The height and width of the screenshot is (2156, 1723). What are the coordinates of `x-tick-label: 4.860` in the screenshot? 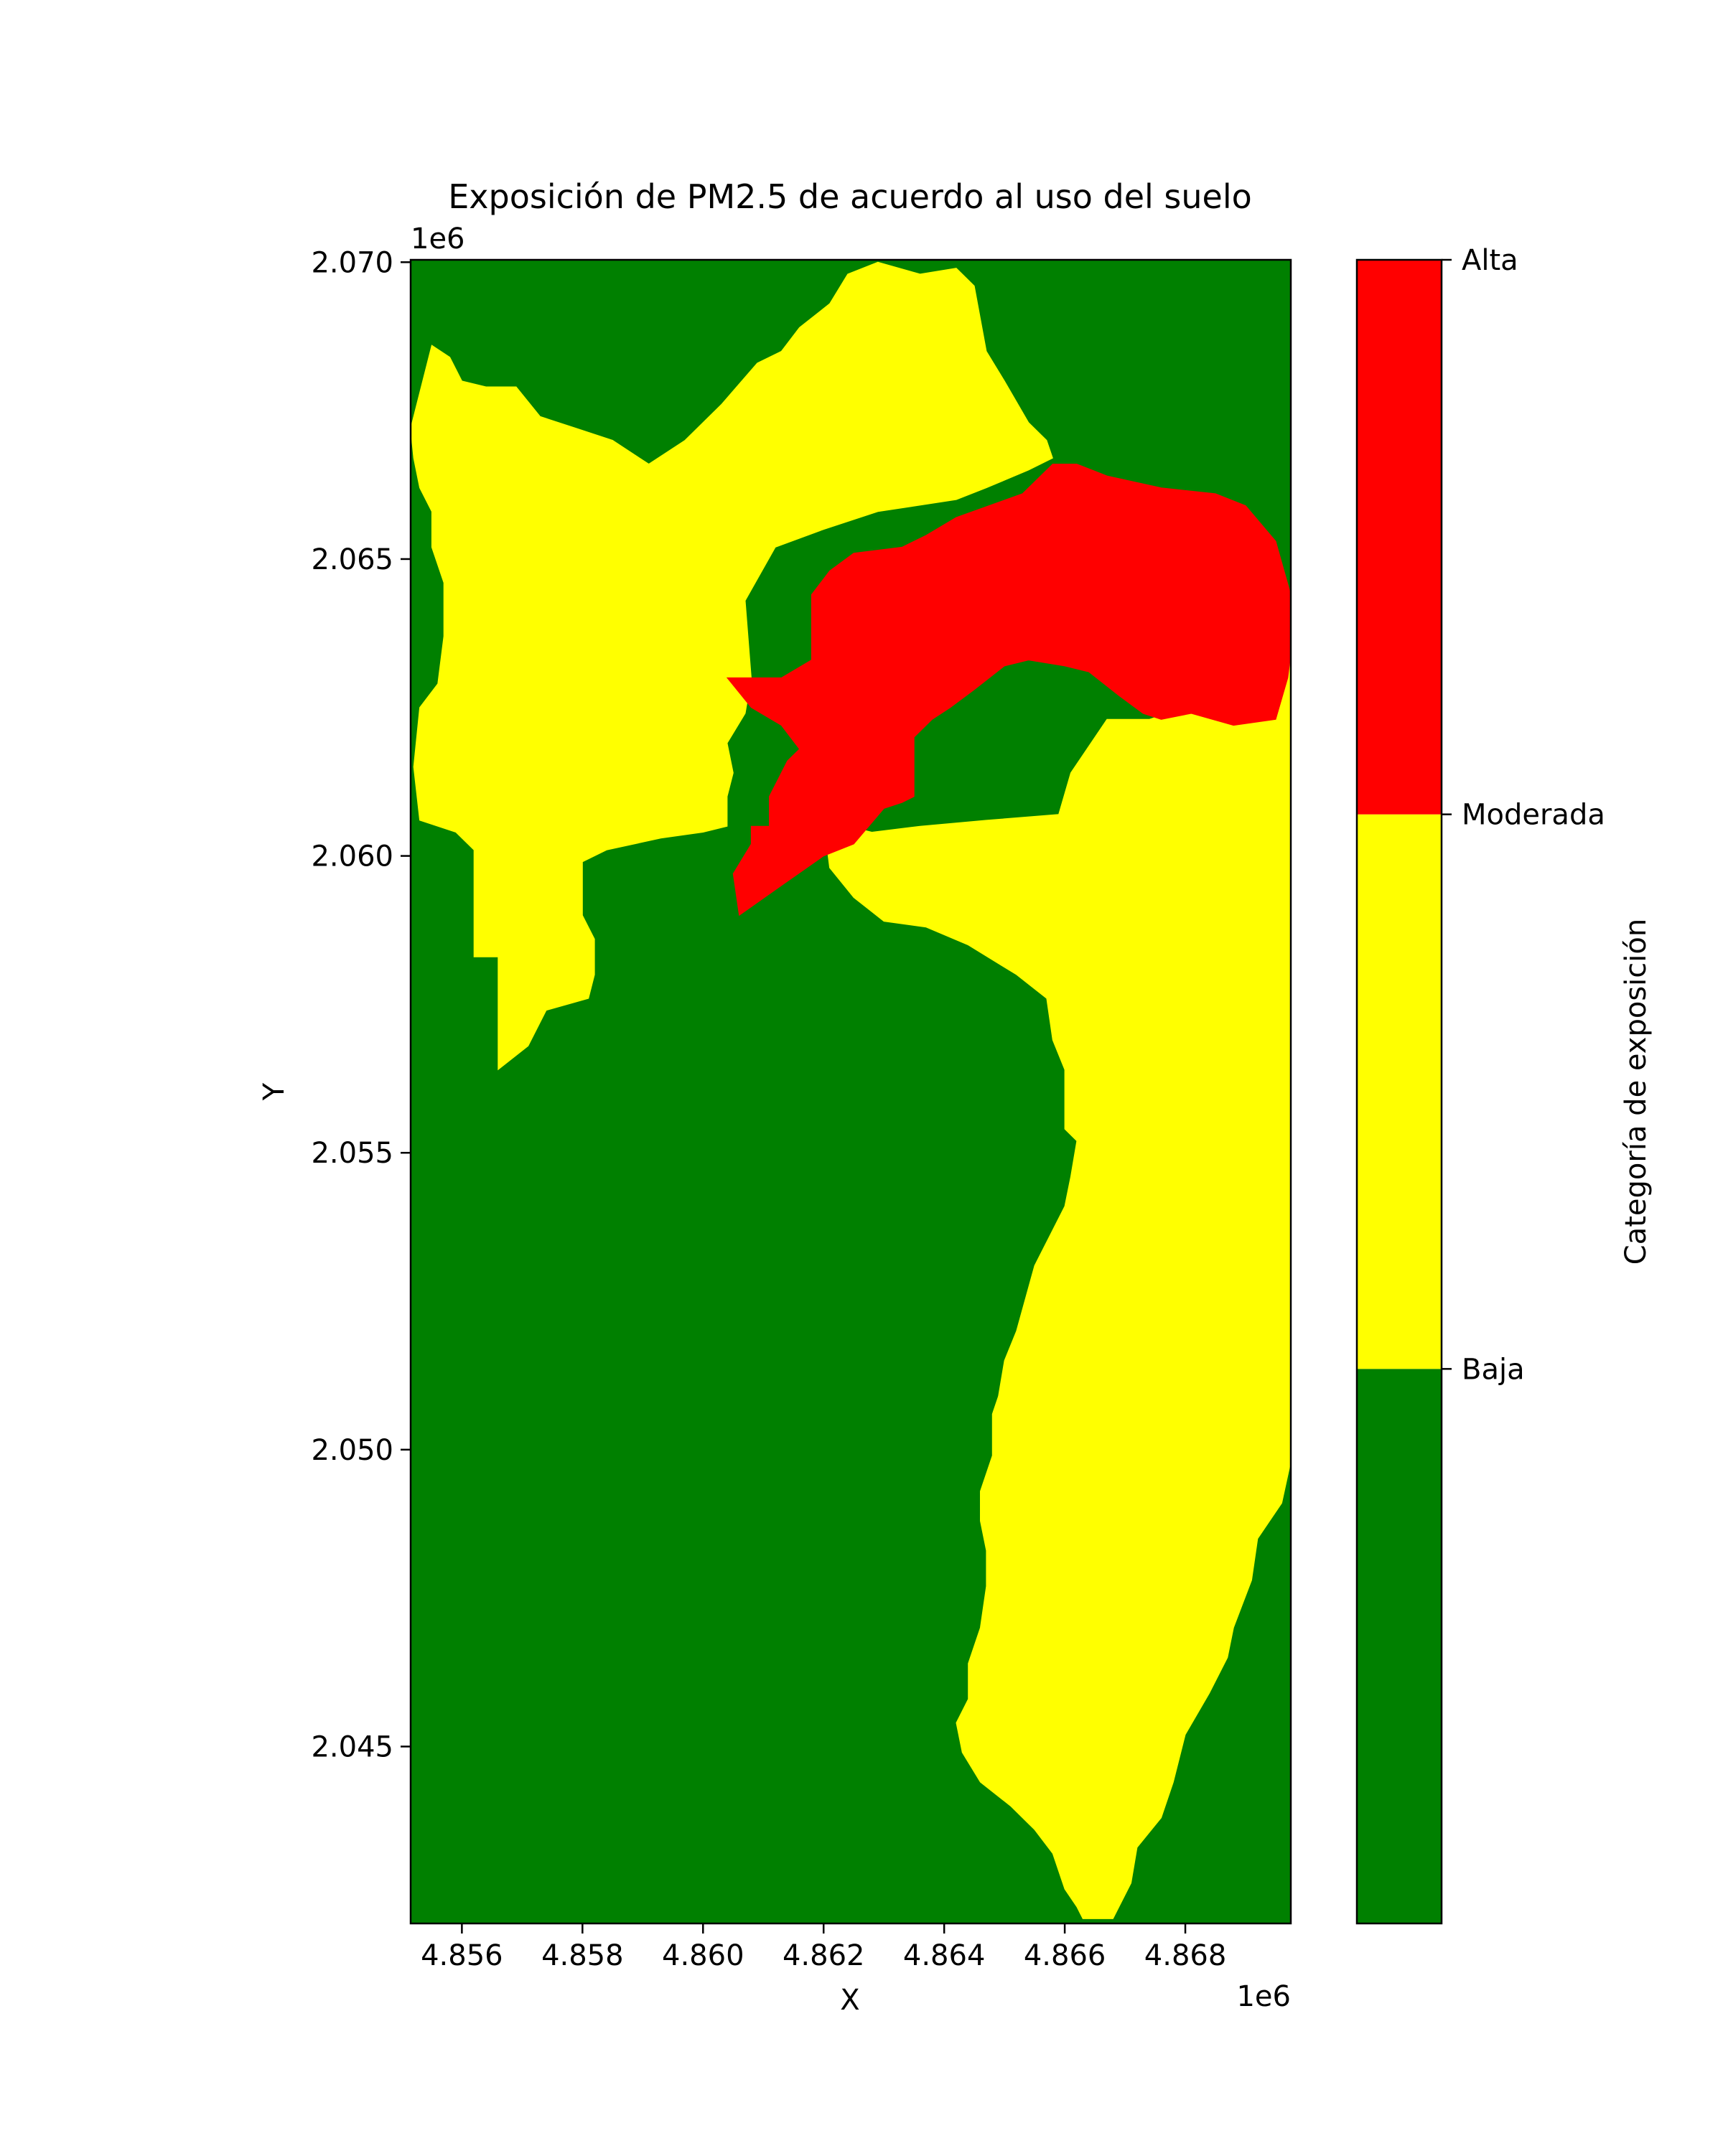 It's located at (703, 1955).